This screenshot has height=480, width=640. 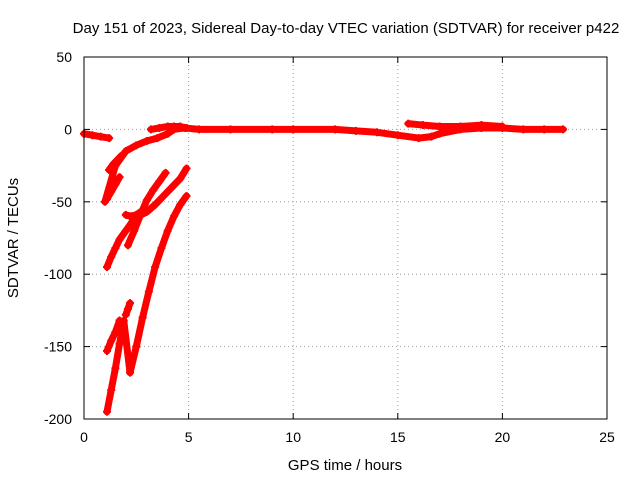 What do you see at coordinates (168, 128) in the screenshot?
I see `series-upper-segment` at bounding box center [168, 128].